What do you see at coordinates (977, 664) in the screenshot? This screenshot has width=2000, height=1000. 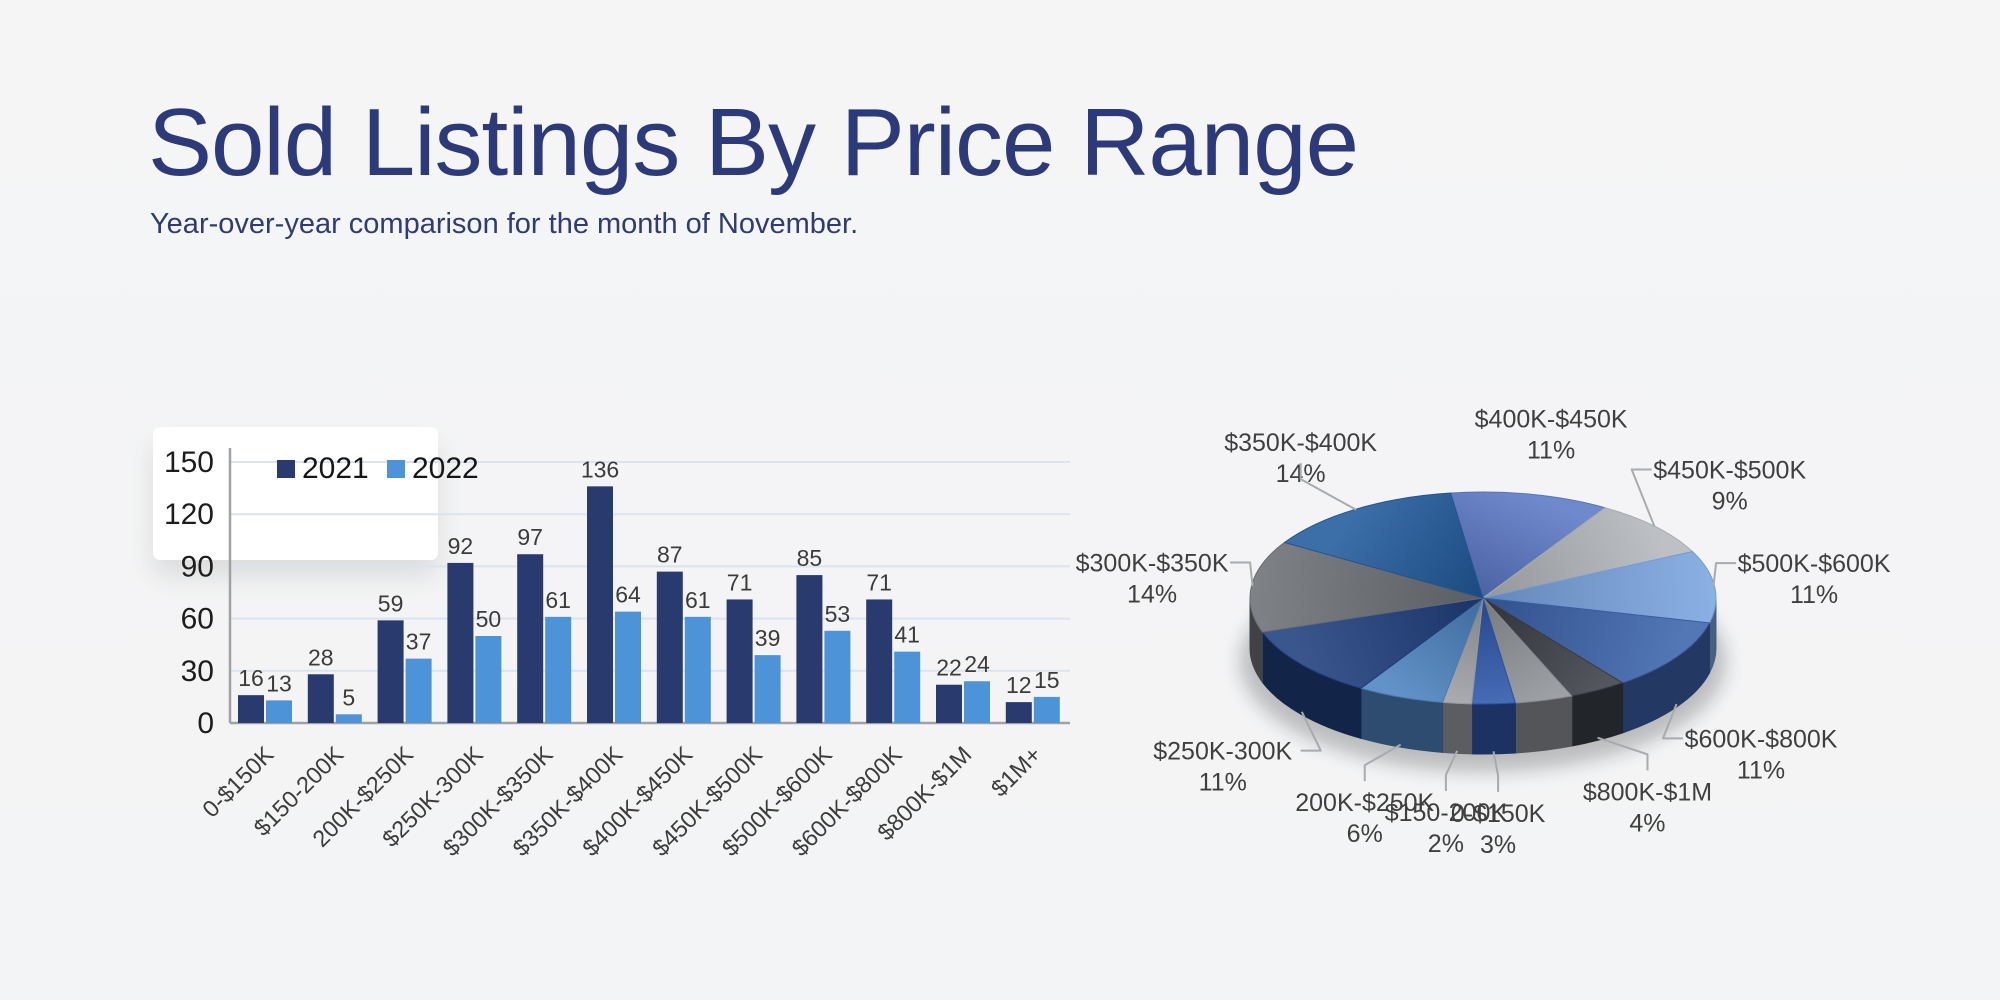 I see `bar-value-label: 24` at bounding box center [977, 664].